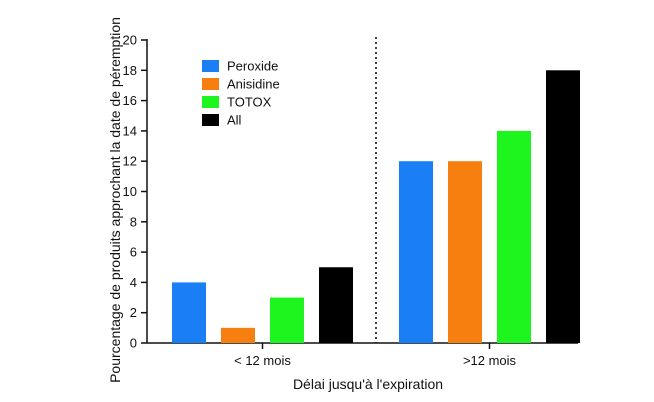 The width and height of the screenshot is (654, 402). I want to click on legend-swatch-anisidine, so click(210, 84).